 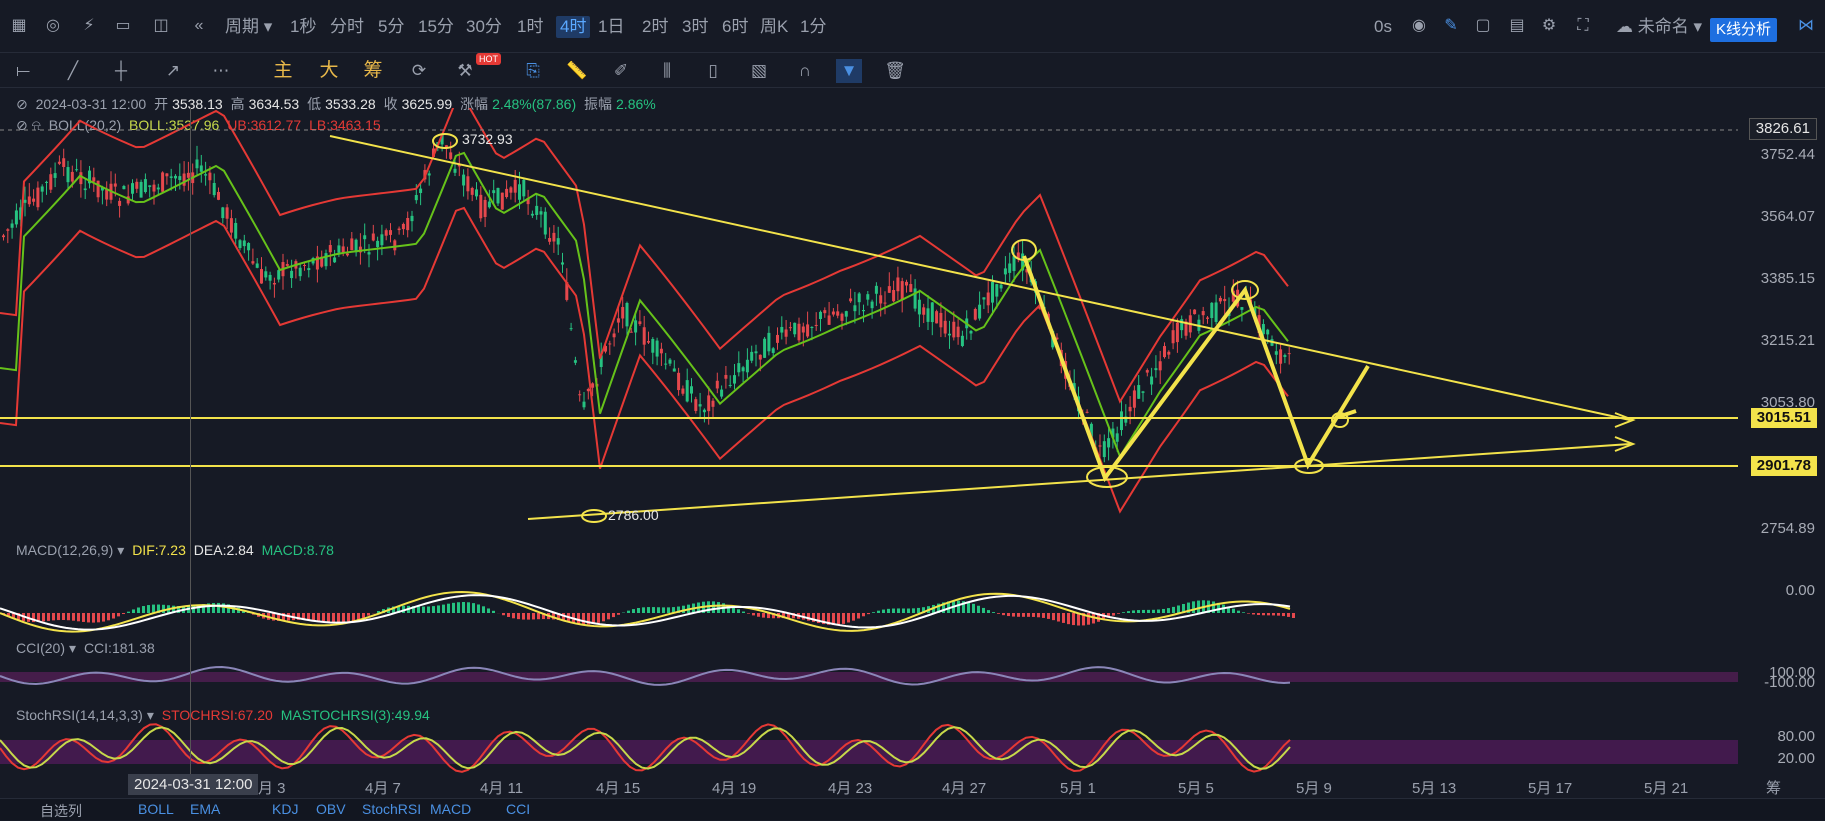 I want to click on fullscreen-icon: ⛶, so click(x=1583, y=26).